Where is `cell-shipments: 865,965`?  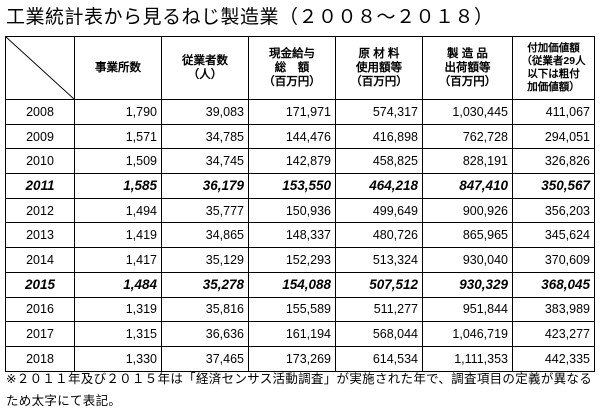 cell-shipments: 865,965 is located at coordinates (467, 235).